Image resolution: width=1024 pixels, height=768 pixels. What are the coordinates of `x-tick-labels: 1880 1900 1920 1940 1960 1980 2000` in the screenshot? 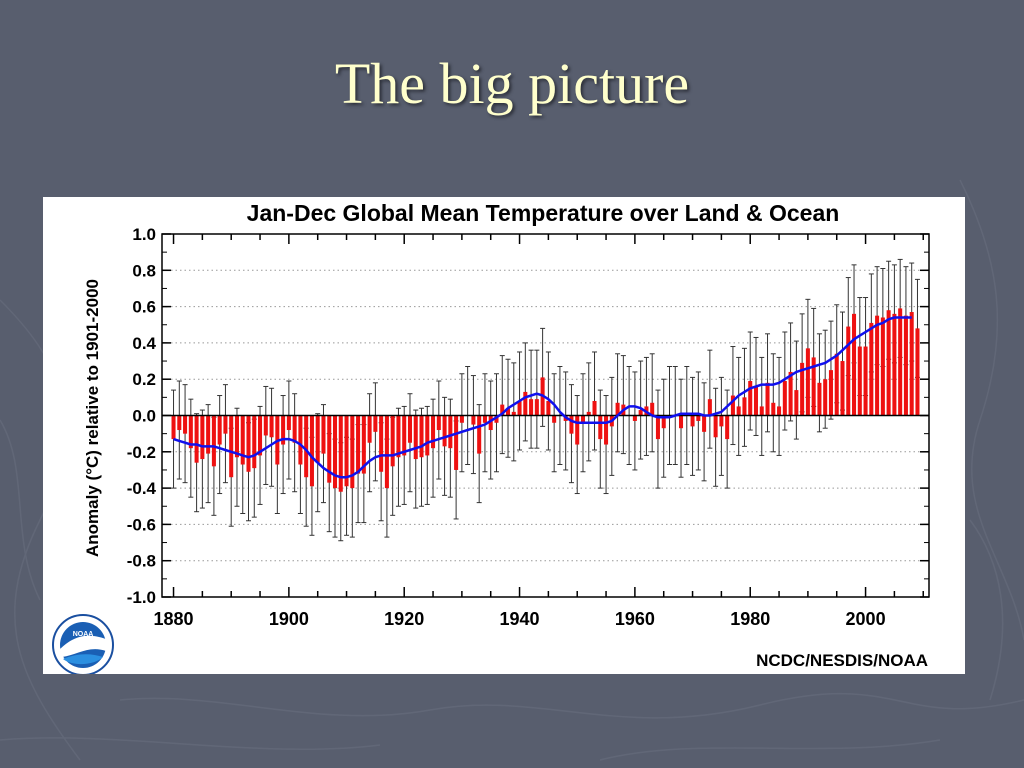 It's located at (520, 619).